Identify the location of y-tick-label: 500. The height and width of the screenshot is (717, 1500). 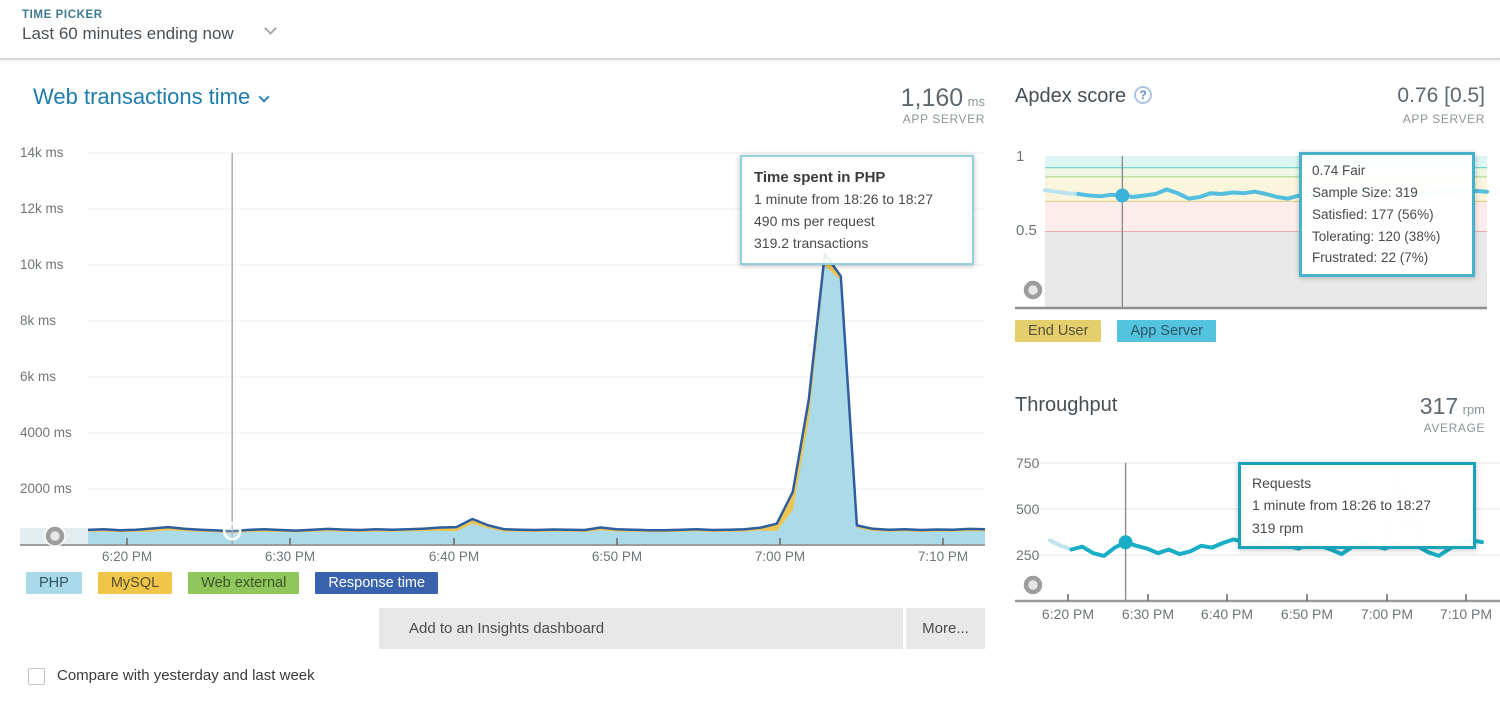
(1028, 509).